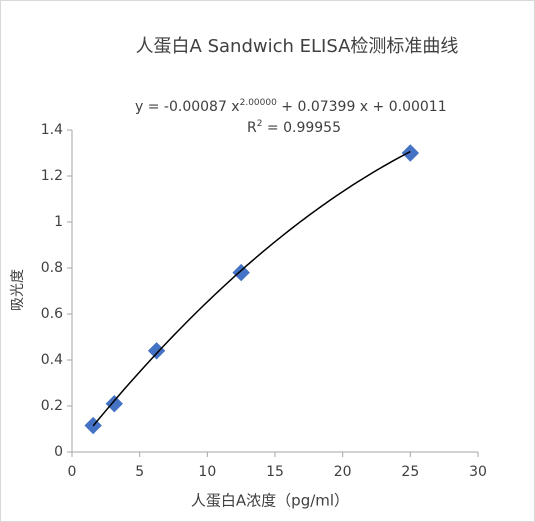 The width and height of the screenshot is (535, 522). Describe the element at coordinates (207, 472) in the screenshot. I see `x-tick-label: 10` at that location.